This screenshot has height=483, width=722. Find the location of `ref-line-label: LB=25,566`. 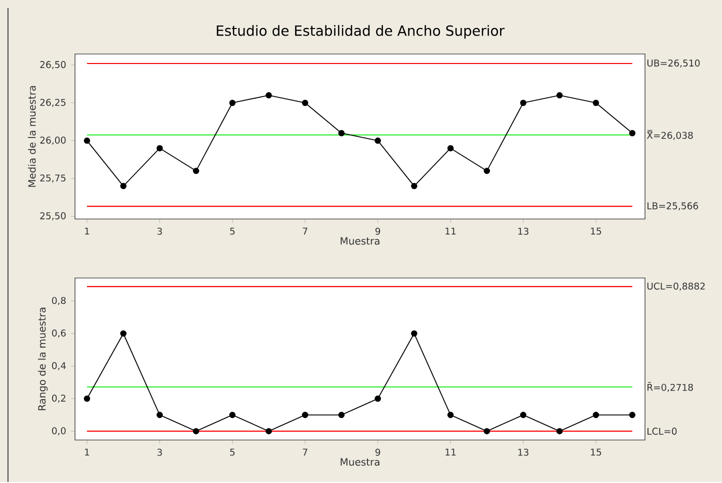

ref-line-label: LB=25,566 is located at coordinates (673, 206).